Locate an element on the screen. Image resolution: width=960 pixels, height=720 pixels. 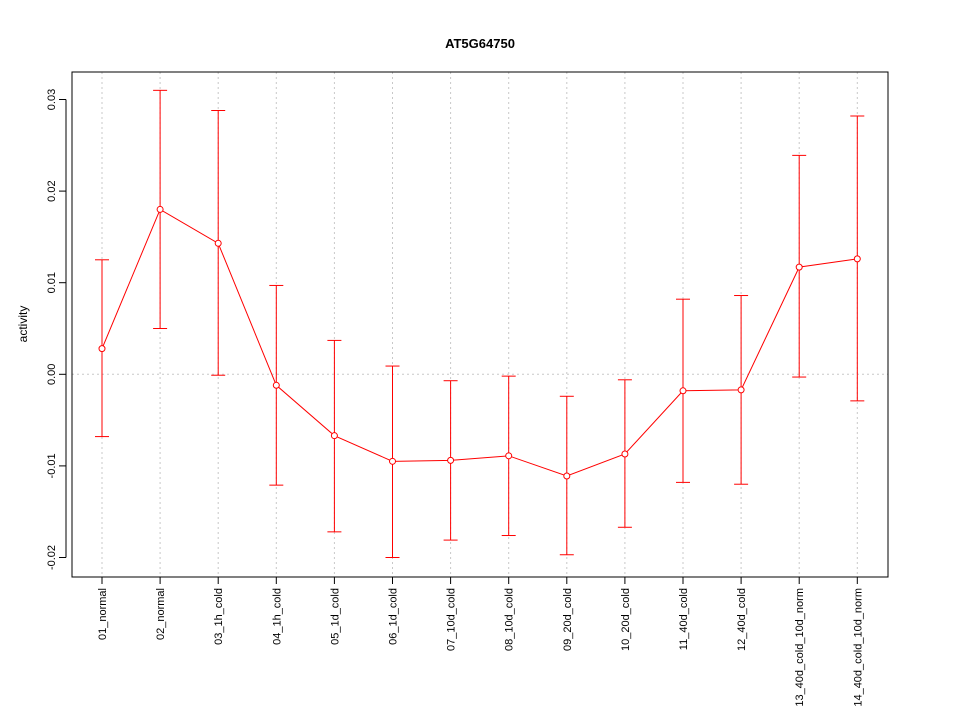
x-tick-label: 01_normal is located at coordinates (103, 614).